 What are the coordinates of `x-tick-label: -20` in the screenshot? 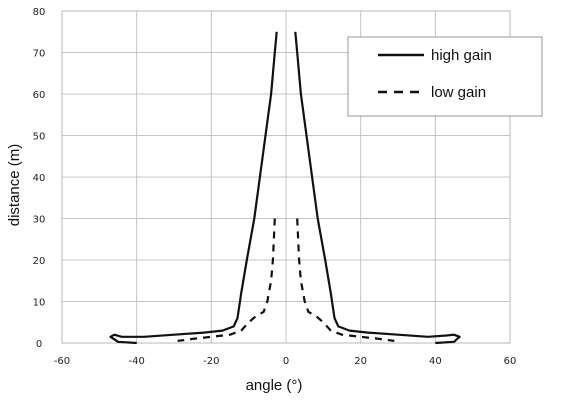 It's located at (211, 361).